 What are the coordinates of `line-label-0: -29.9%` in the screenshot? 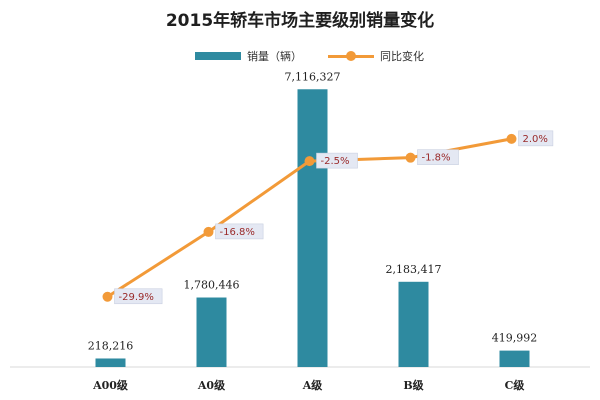 It's located at (136, 297).